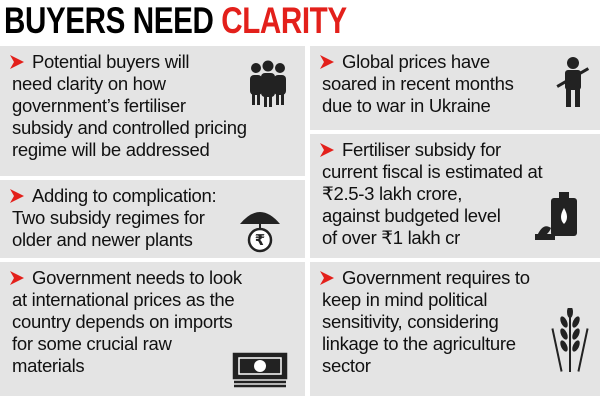 The image size is (600, 400). What do you see at coordinates (410, 321) in the screenshot?
I see `panel-text: sensitivity, considering` at bounding box center [410, 321].